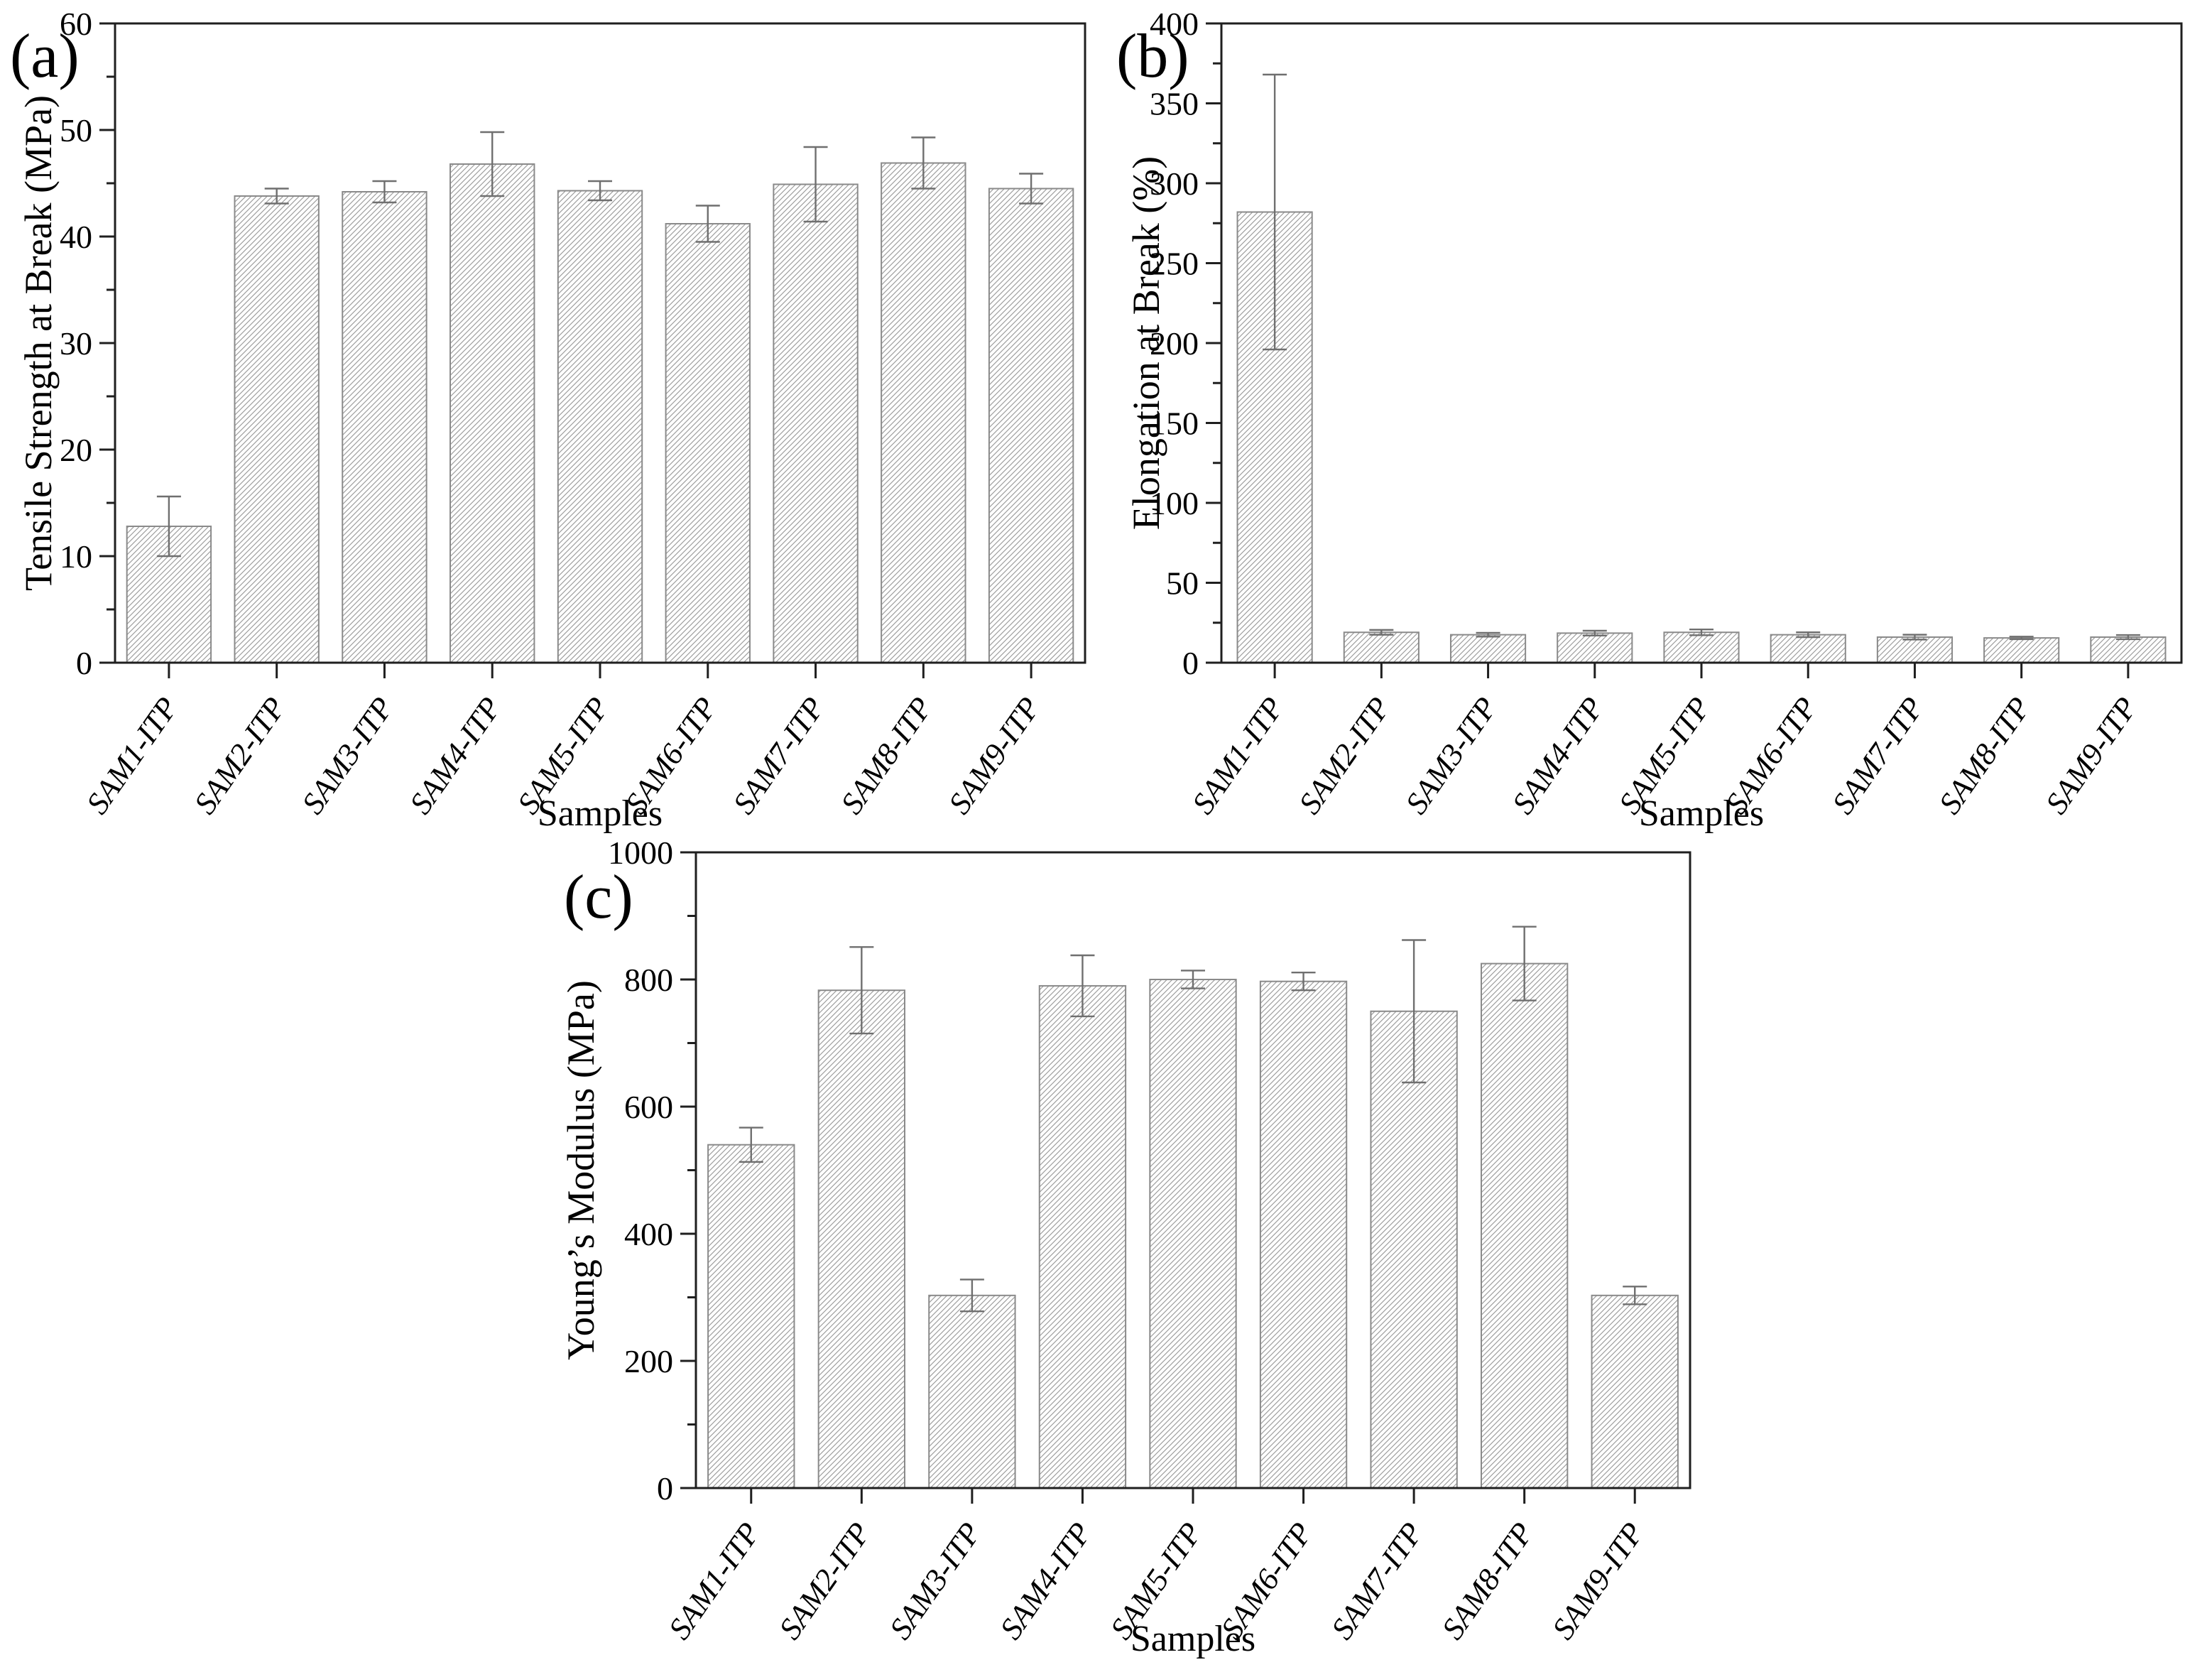 The image size is (2212, 1672). Describe the element at coordinates (1146, 343) in the screenshot. I see `y-axis-title: Elongation at Break (%)` at that location.